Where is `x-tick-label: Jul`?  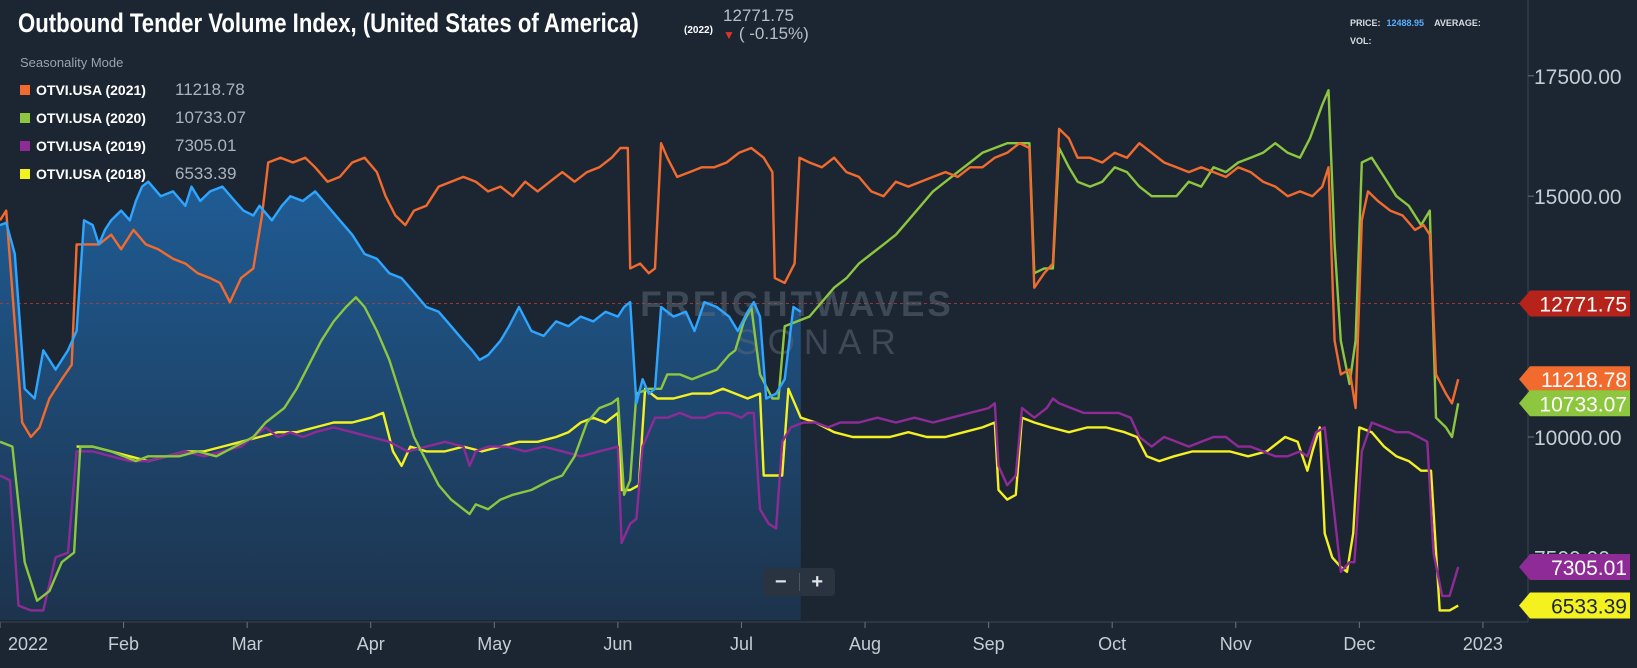
x-tick-label: Jul is located at coordinates (741, 644).